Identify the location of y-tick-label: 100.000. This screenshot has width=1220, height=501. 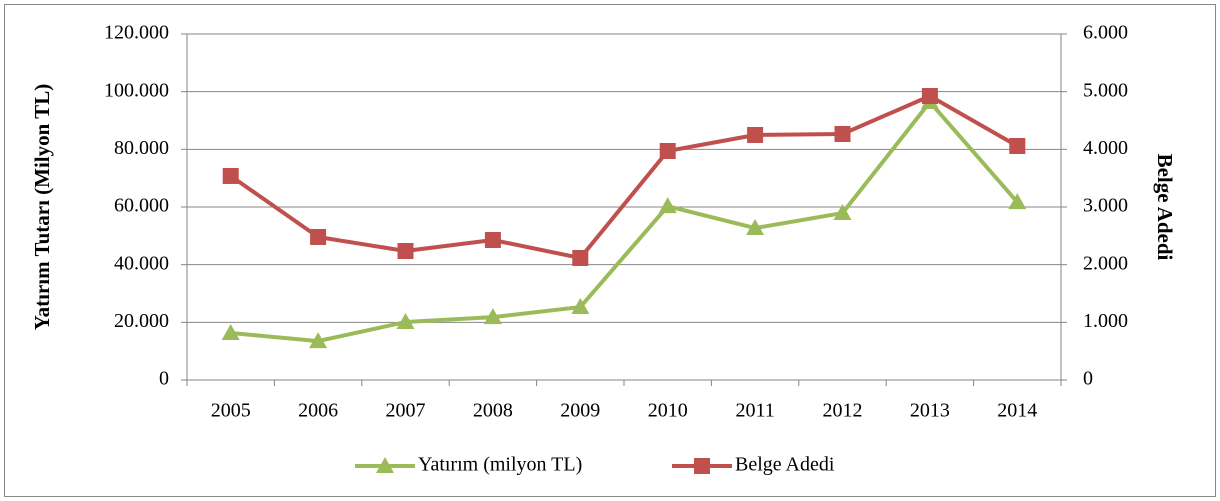
(136, 90).